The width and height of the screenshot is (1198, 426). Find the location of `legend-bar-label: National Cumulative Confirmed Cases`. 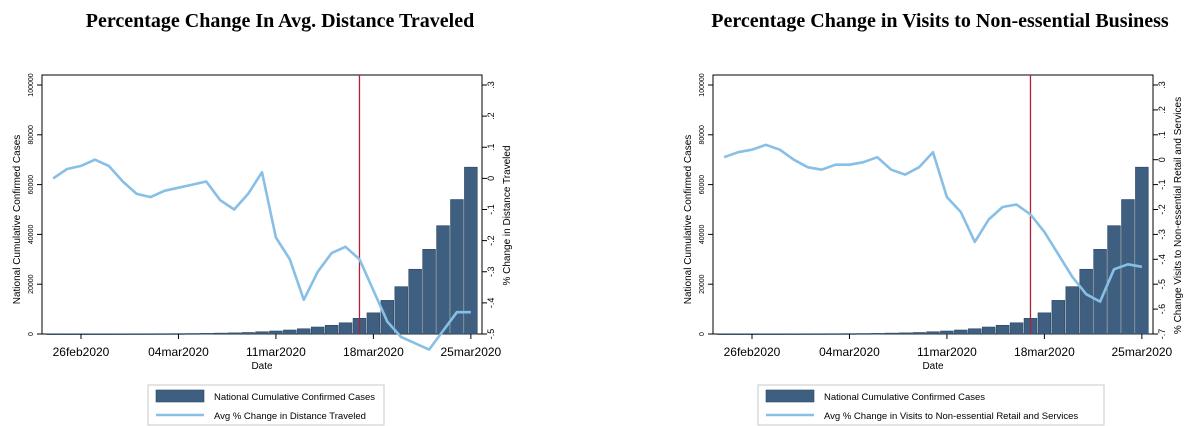

legend-bar-label: National Cumulative Confirmed Cases is located at coordinates (904, 397).